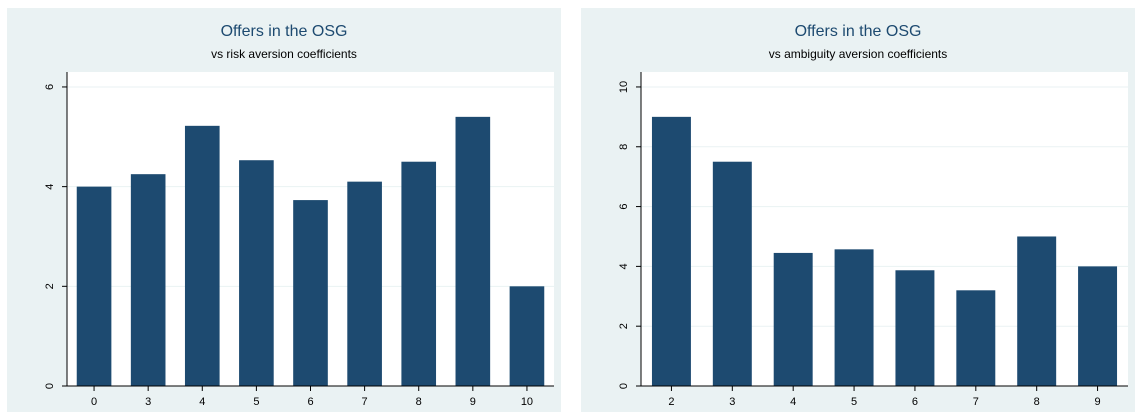 This screenshot has height=416, width=1143. I want to click on chart-subtitle: vs ambiguity aversion coefficients, so click(858, 54).